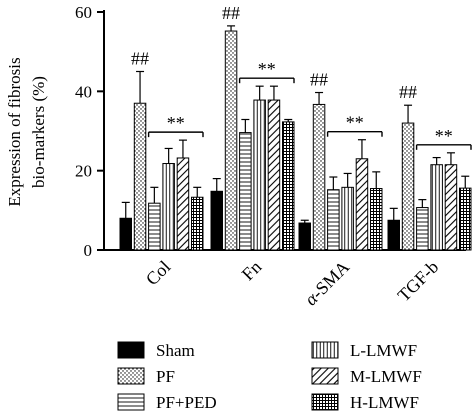 This screenshot has width=474, height=420. Describe the element at coordinates (292, 283) in the screenshot. I see `x-tick-labels: Col Fn α-SMA TGF-b` at that location.